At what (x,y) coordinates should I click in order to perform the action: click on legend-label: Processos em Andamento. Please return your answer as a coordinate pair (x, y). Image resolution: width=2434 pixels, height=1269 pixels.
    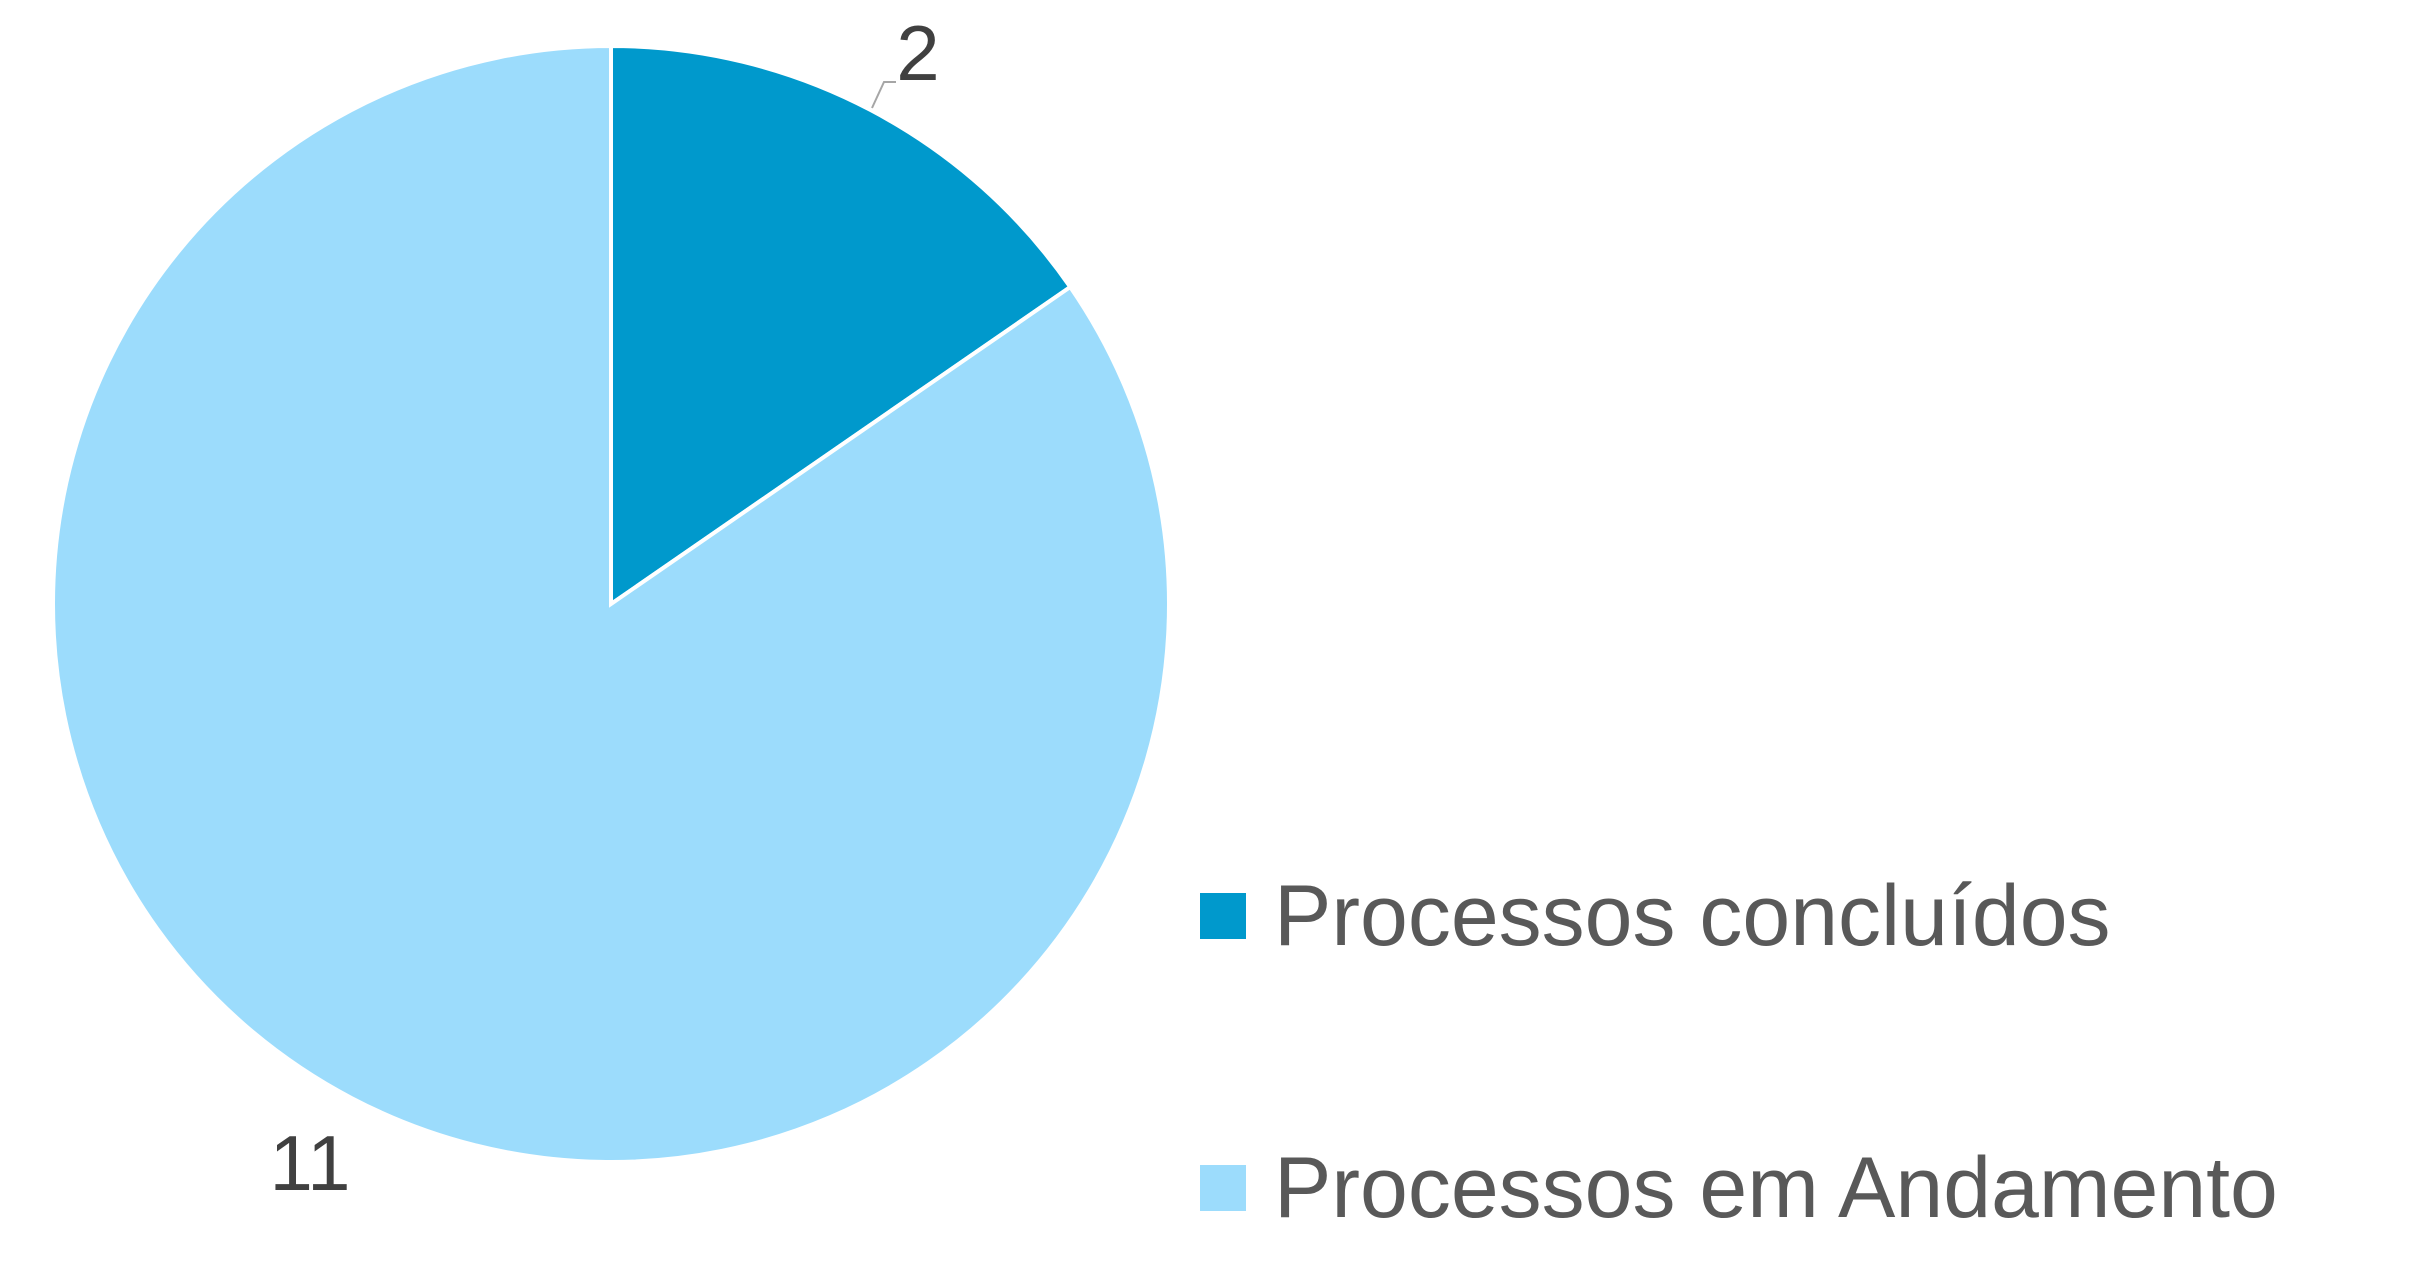
    Looking at the image, I should click on (1776, 1188).